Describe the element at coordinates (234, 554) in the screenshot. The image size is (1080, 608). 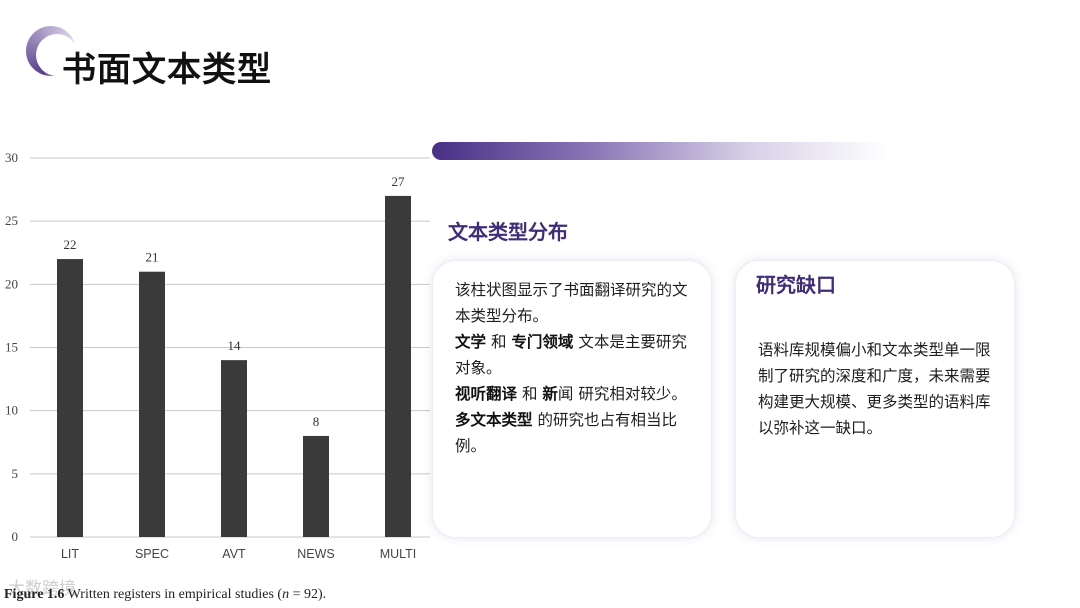
I see `x-tick-label: AVT` at that location.